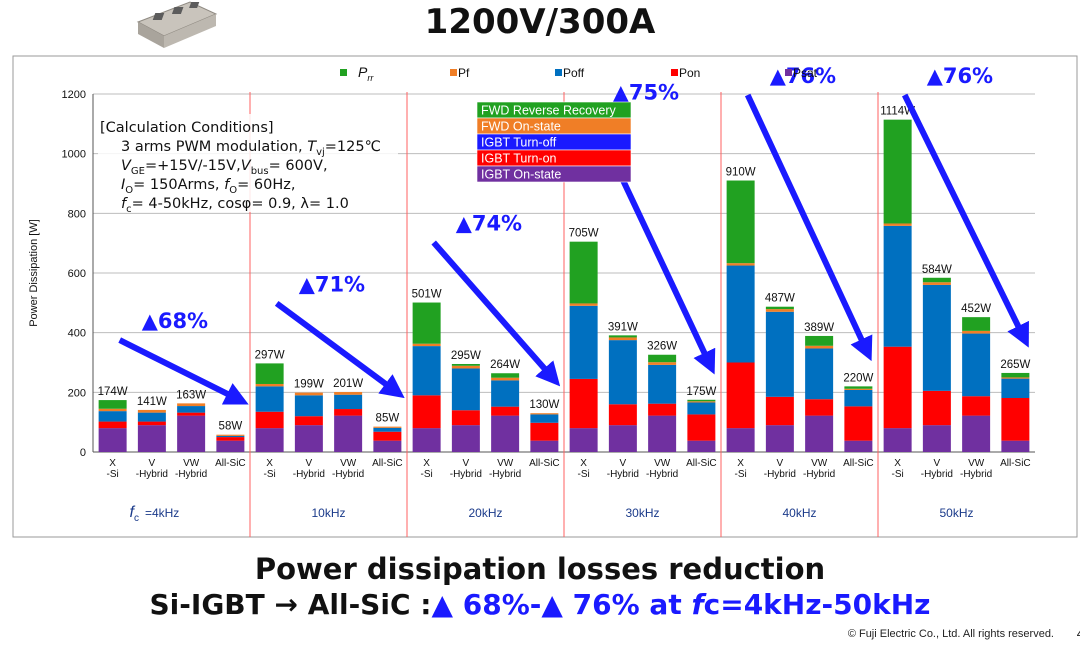 The image size is (1080, 645). I want to click on y-tick-label: 1000, so click(74, 155).